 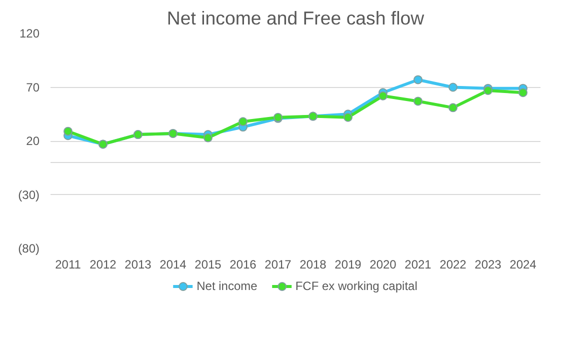 I want to click on y-tick-label: 120, so click(x=29, y=33).